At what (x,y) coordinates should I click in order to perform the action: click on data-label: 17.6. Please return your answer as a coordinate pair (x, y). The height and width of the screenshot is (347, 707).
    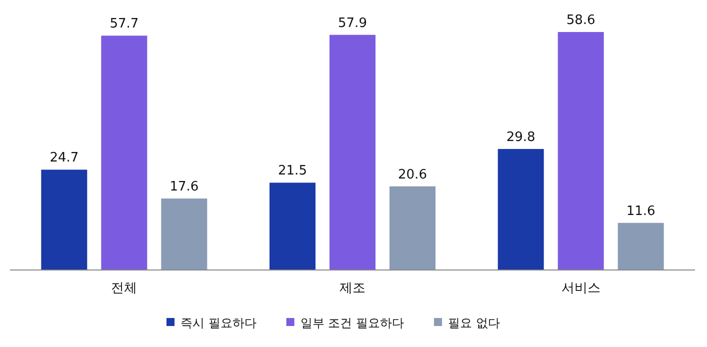
    Looking at the image, I should click on (184, 187).